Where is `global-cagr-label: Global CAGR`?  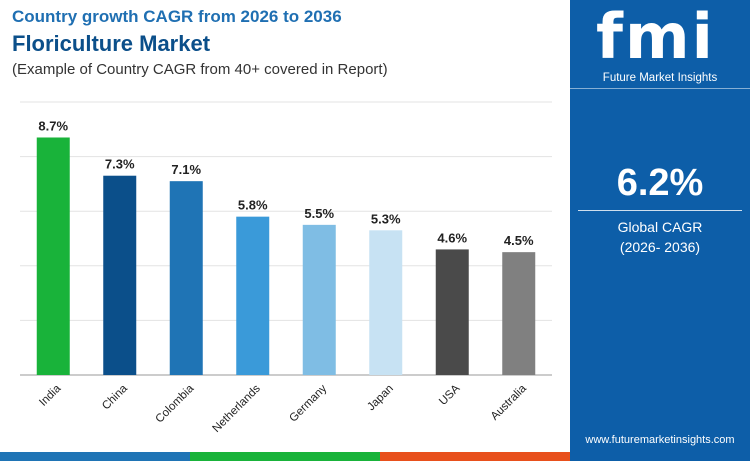
global-cagr-label: Global CAGR is located at coordinates (660, 227).